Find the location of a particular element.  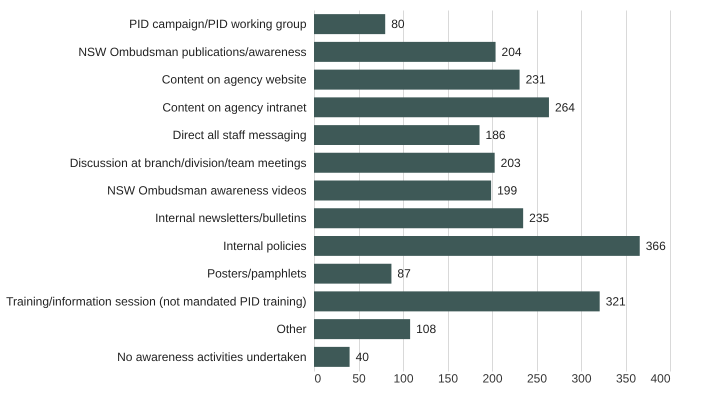

y-tick-label: Posters/pamphlets is located at coordinates (256, 273).